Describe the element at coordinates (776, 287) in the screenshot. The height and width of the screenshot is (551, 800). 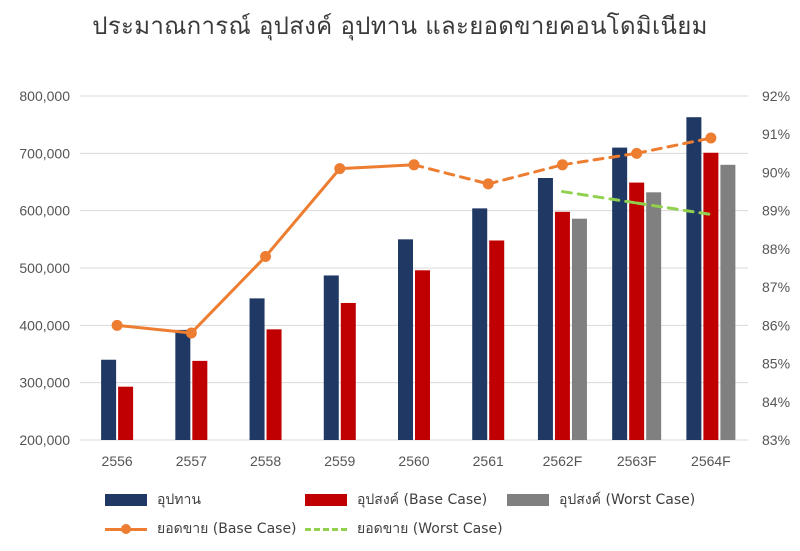
I see `y-right-tick-label: 87%` at that location.